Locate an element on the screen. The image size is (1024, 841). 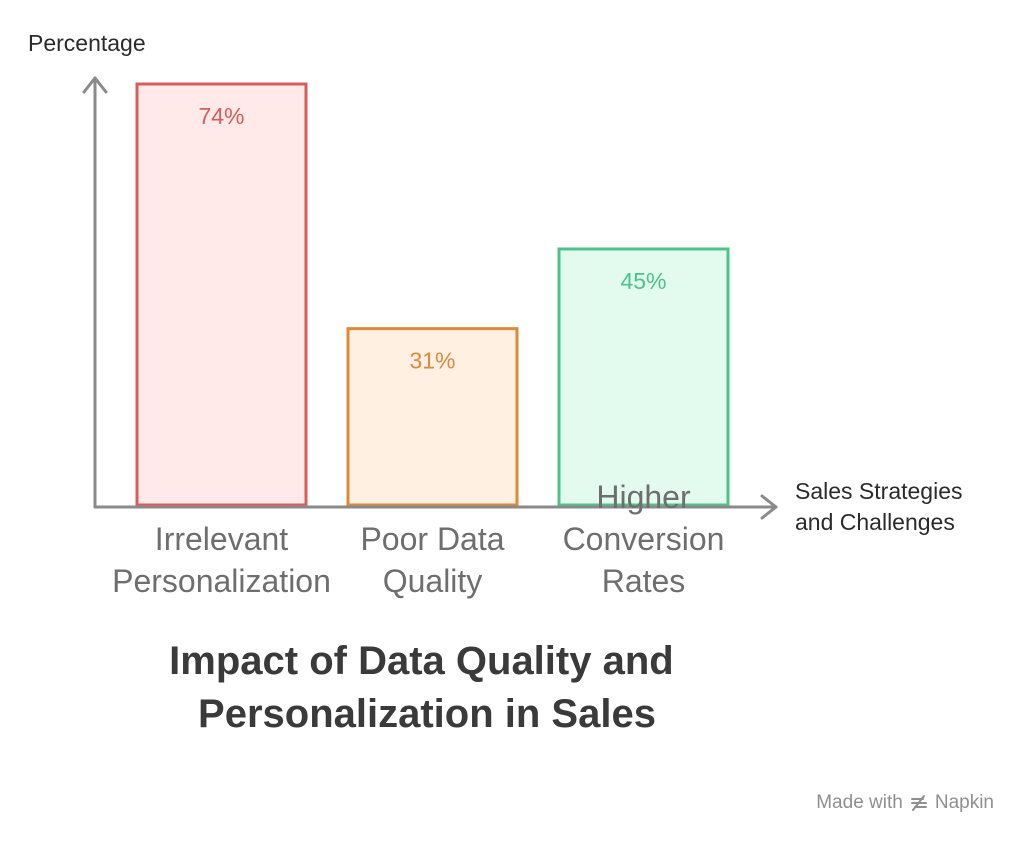
y-axis-arrow-icon is located at coordinates (95, 85).